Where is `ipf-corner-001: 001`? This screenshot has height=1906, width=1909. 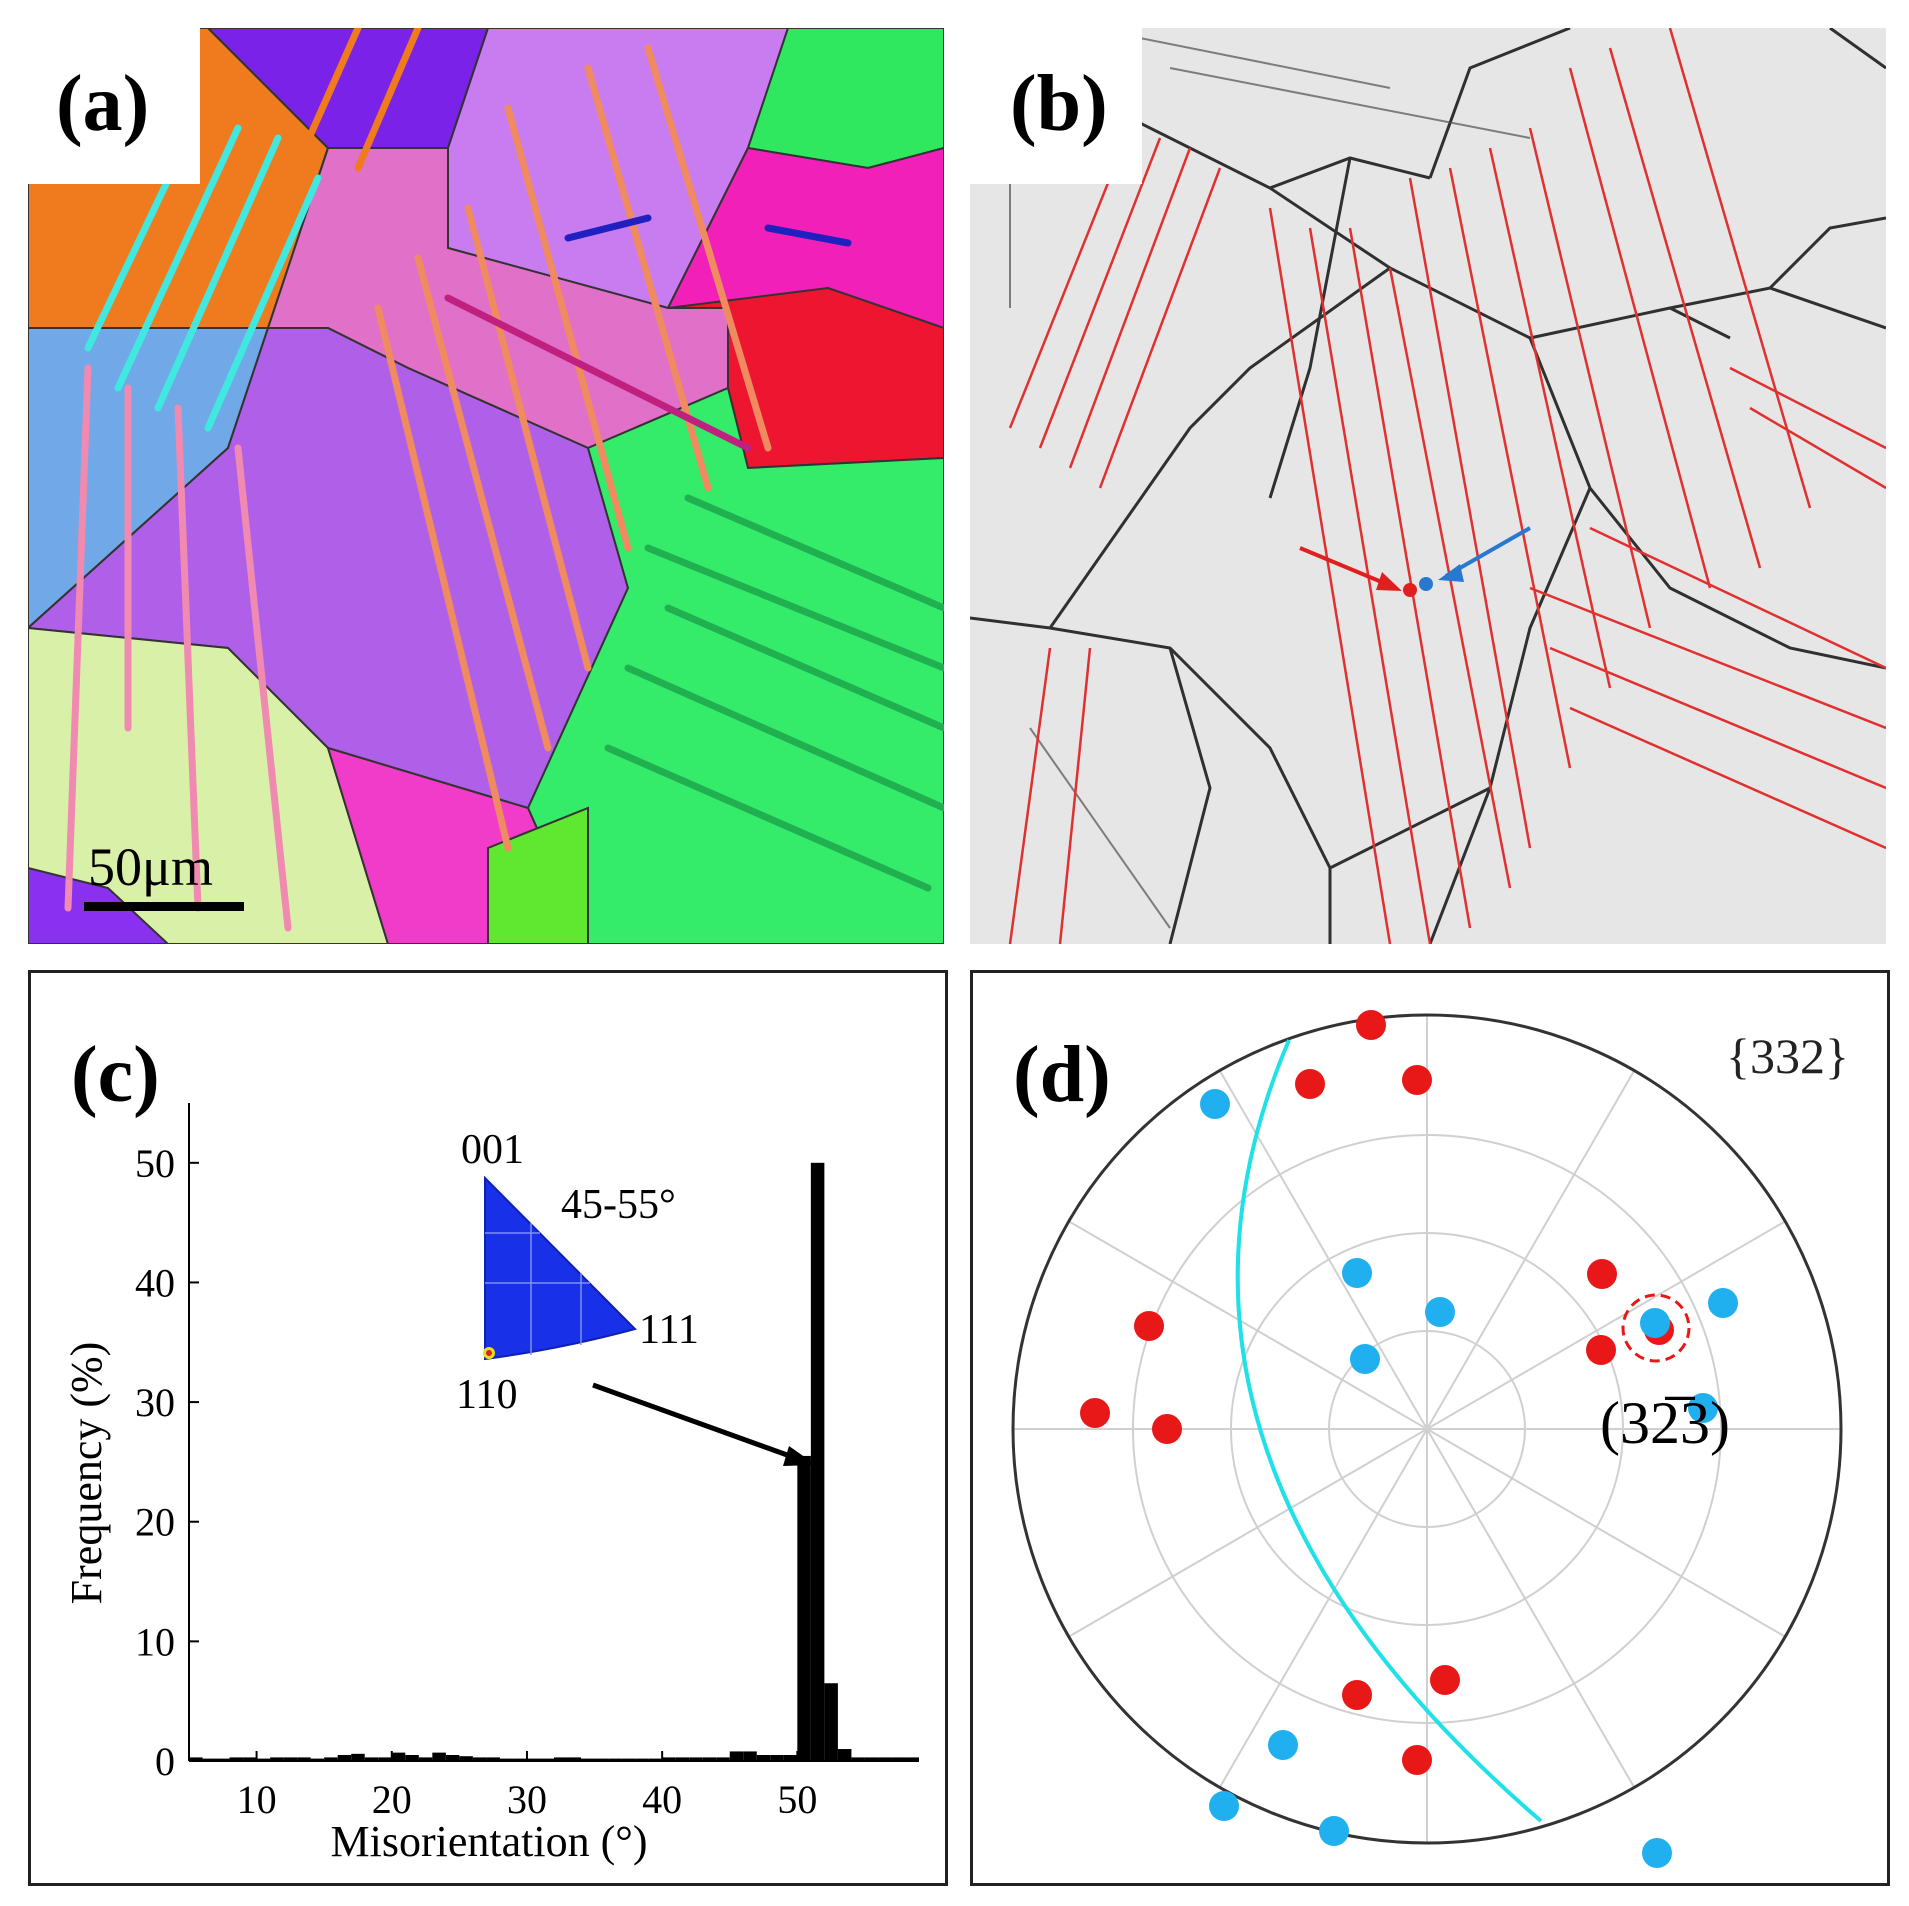 ipf-corner-001: 001 is located at coordinates (492, 1150).